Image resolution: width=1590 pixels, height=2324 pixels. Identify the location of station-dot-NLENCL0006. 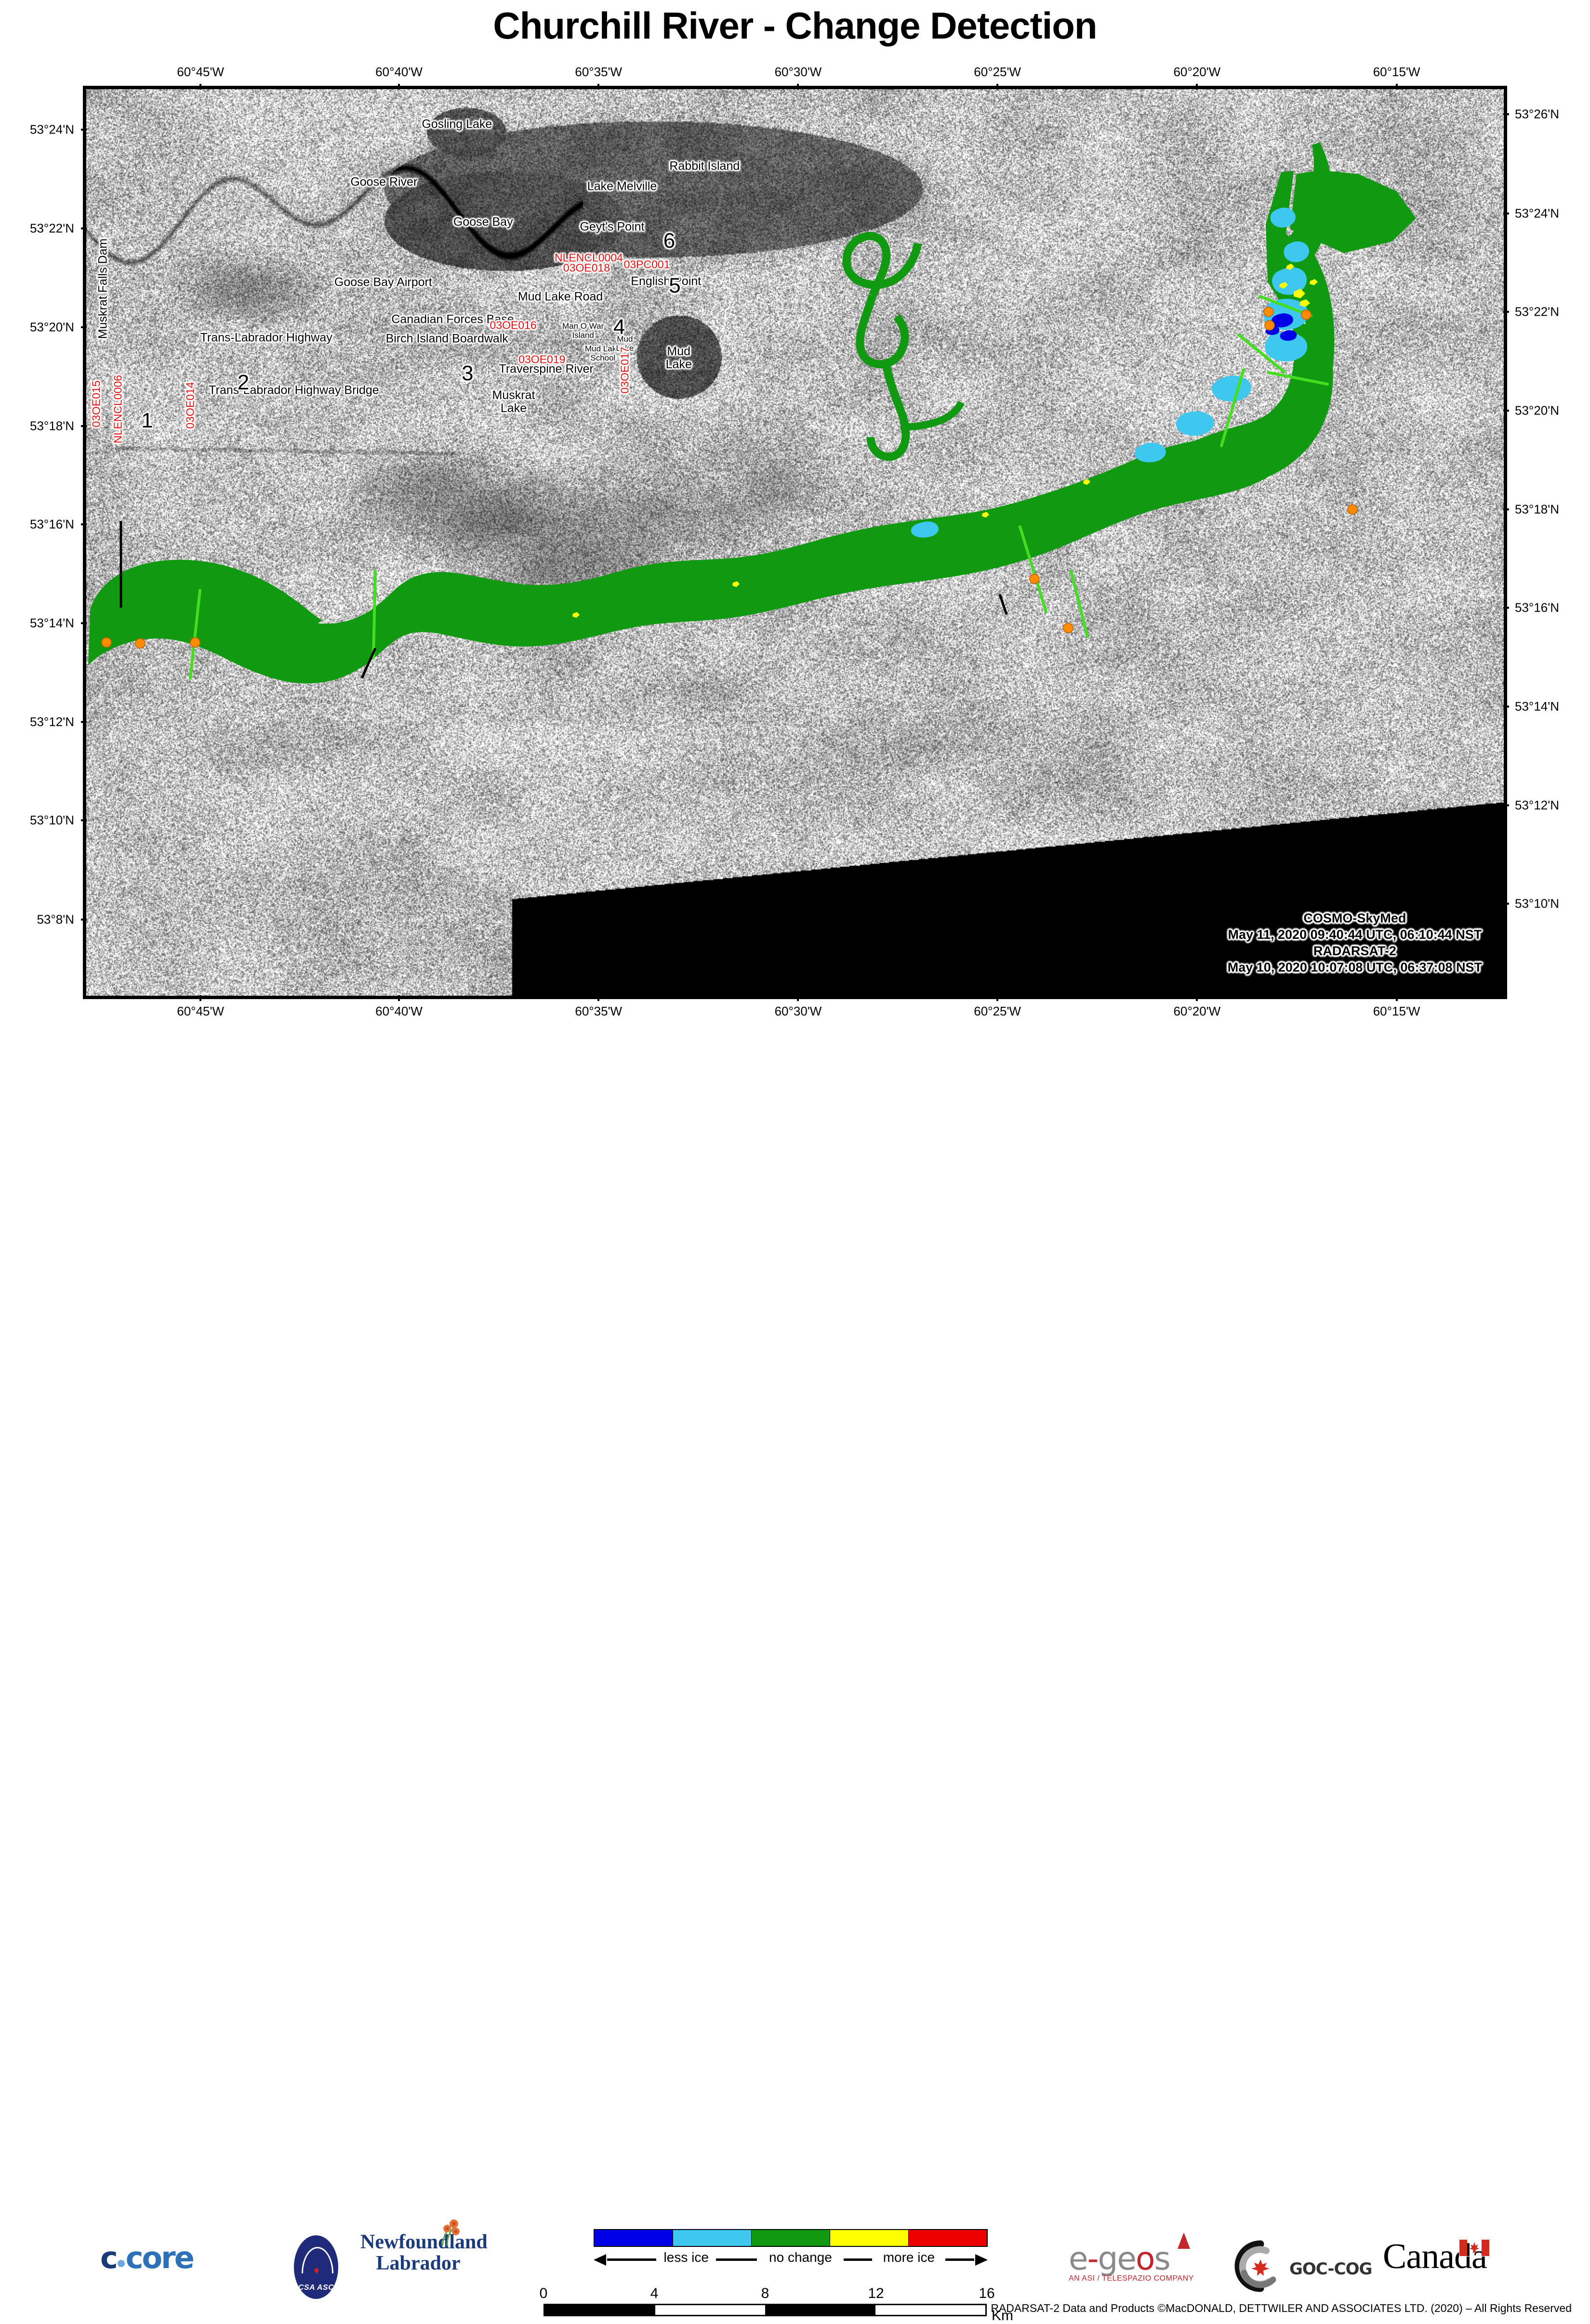
(140, 643).